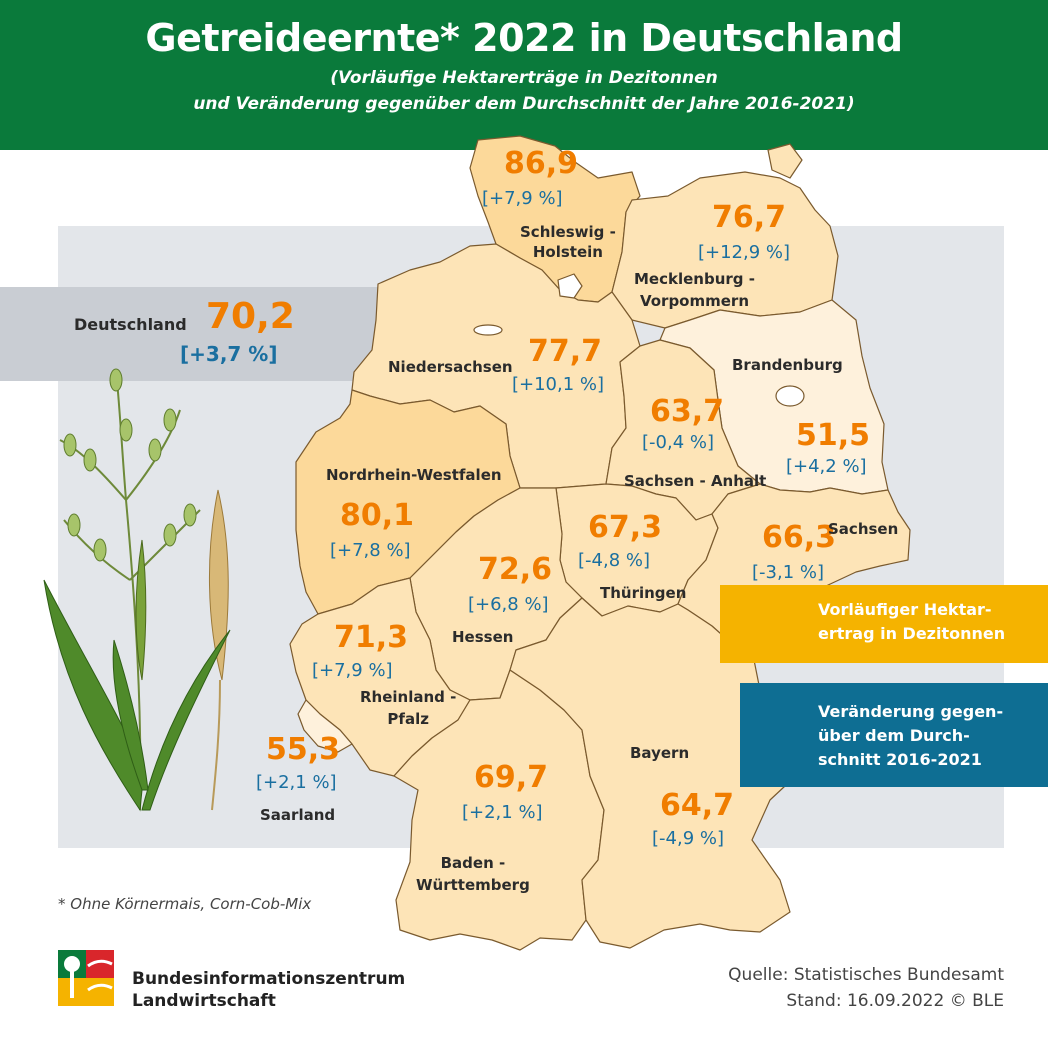 Image resolution: width=1048 pixels, height=1048 pixels. Describe the element at coordinates (296, 782) in the screenshot. I see `sl-change: [+2,1 %]` at that location.